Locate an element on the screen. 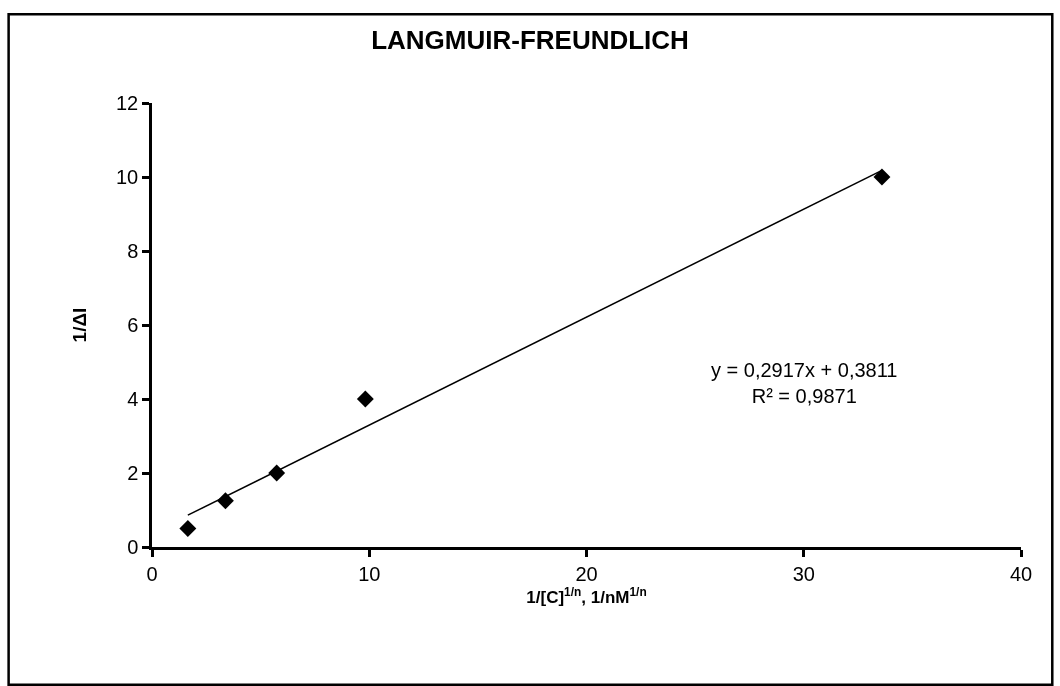 The height and width of the screenshot is (686, 1060). y-tick-label: 0 is located at coordinates (133, 547).